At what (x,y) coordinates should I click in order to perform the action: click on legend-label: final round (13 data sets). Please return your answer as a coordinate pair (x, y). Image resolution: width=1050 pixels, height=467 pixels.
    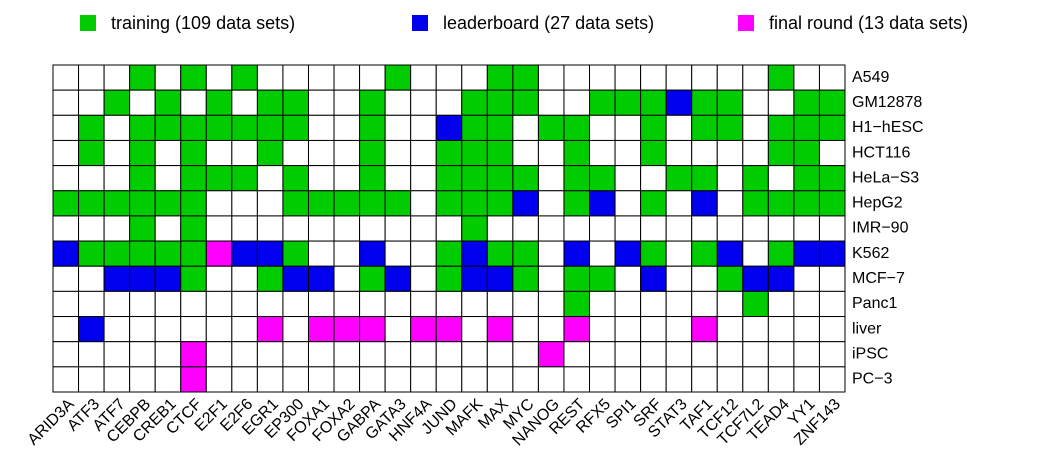
    Looking at the image, I should click on (868, 23).